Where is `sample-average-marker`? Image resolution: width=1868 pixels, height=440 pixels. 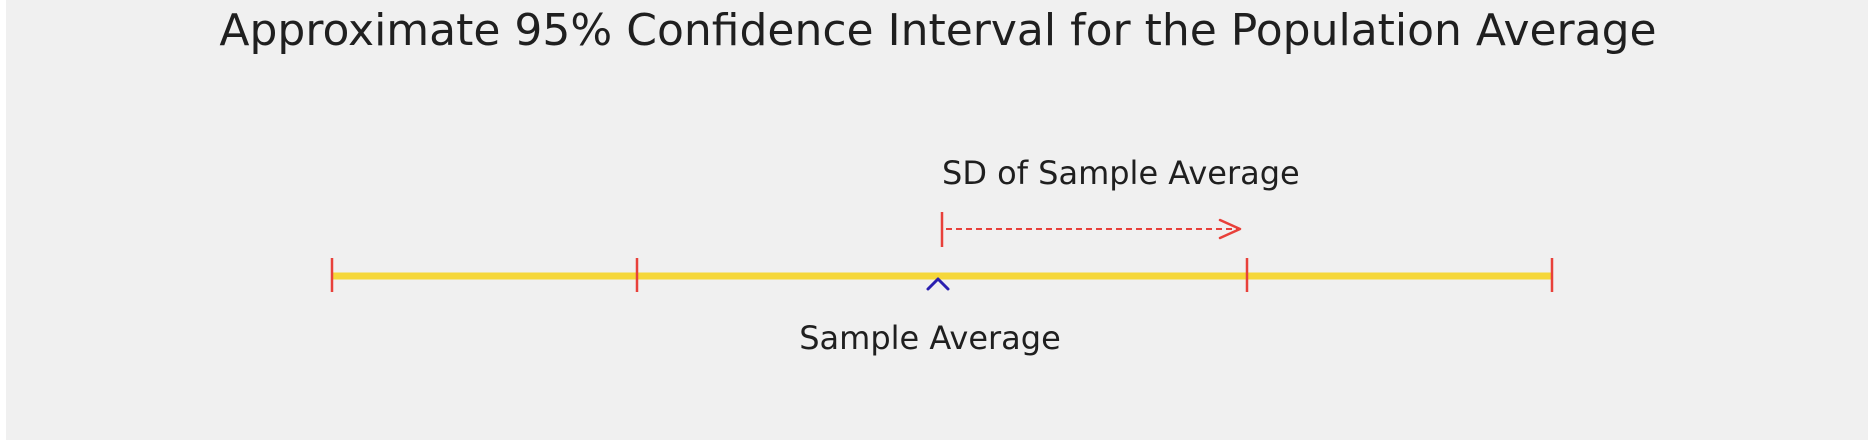 sample-average-marker is located at coordinates (938, 284).